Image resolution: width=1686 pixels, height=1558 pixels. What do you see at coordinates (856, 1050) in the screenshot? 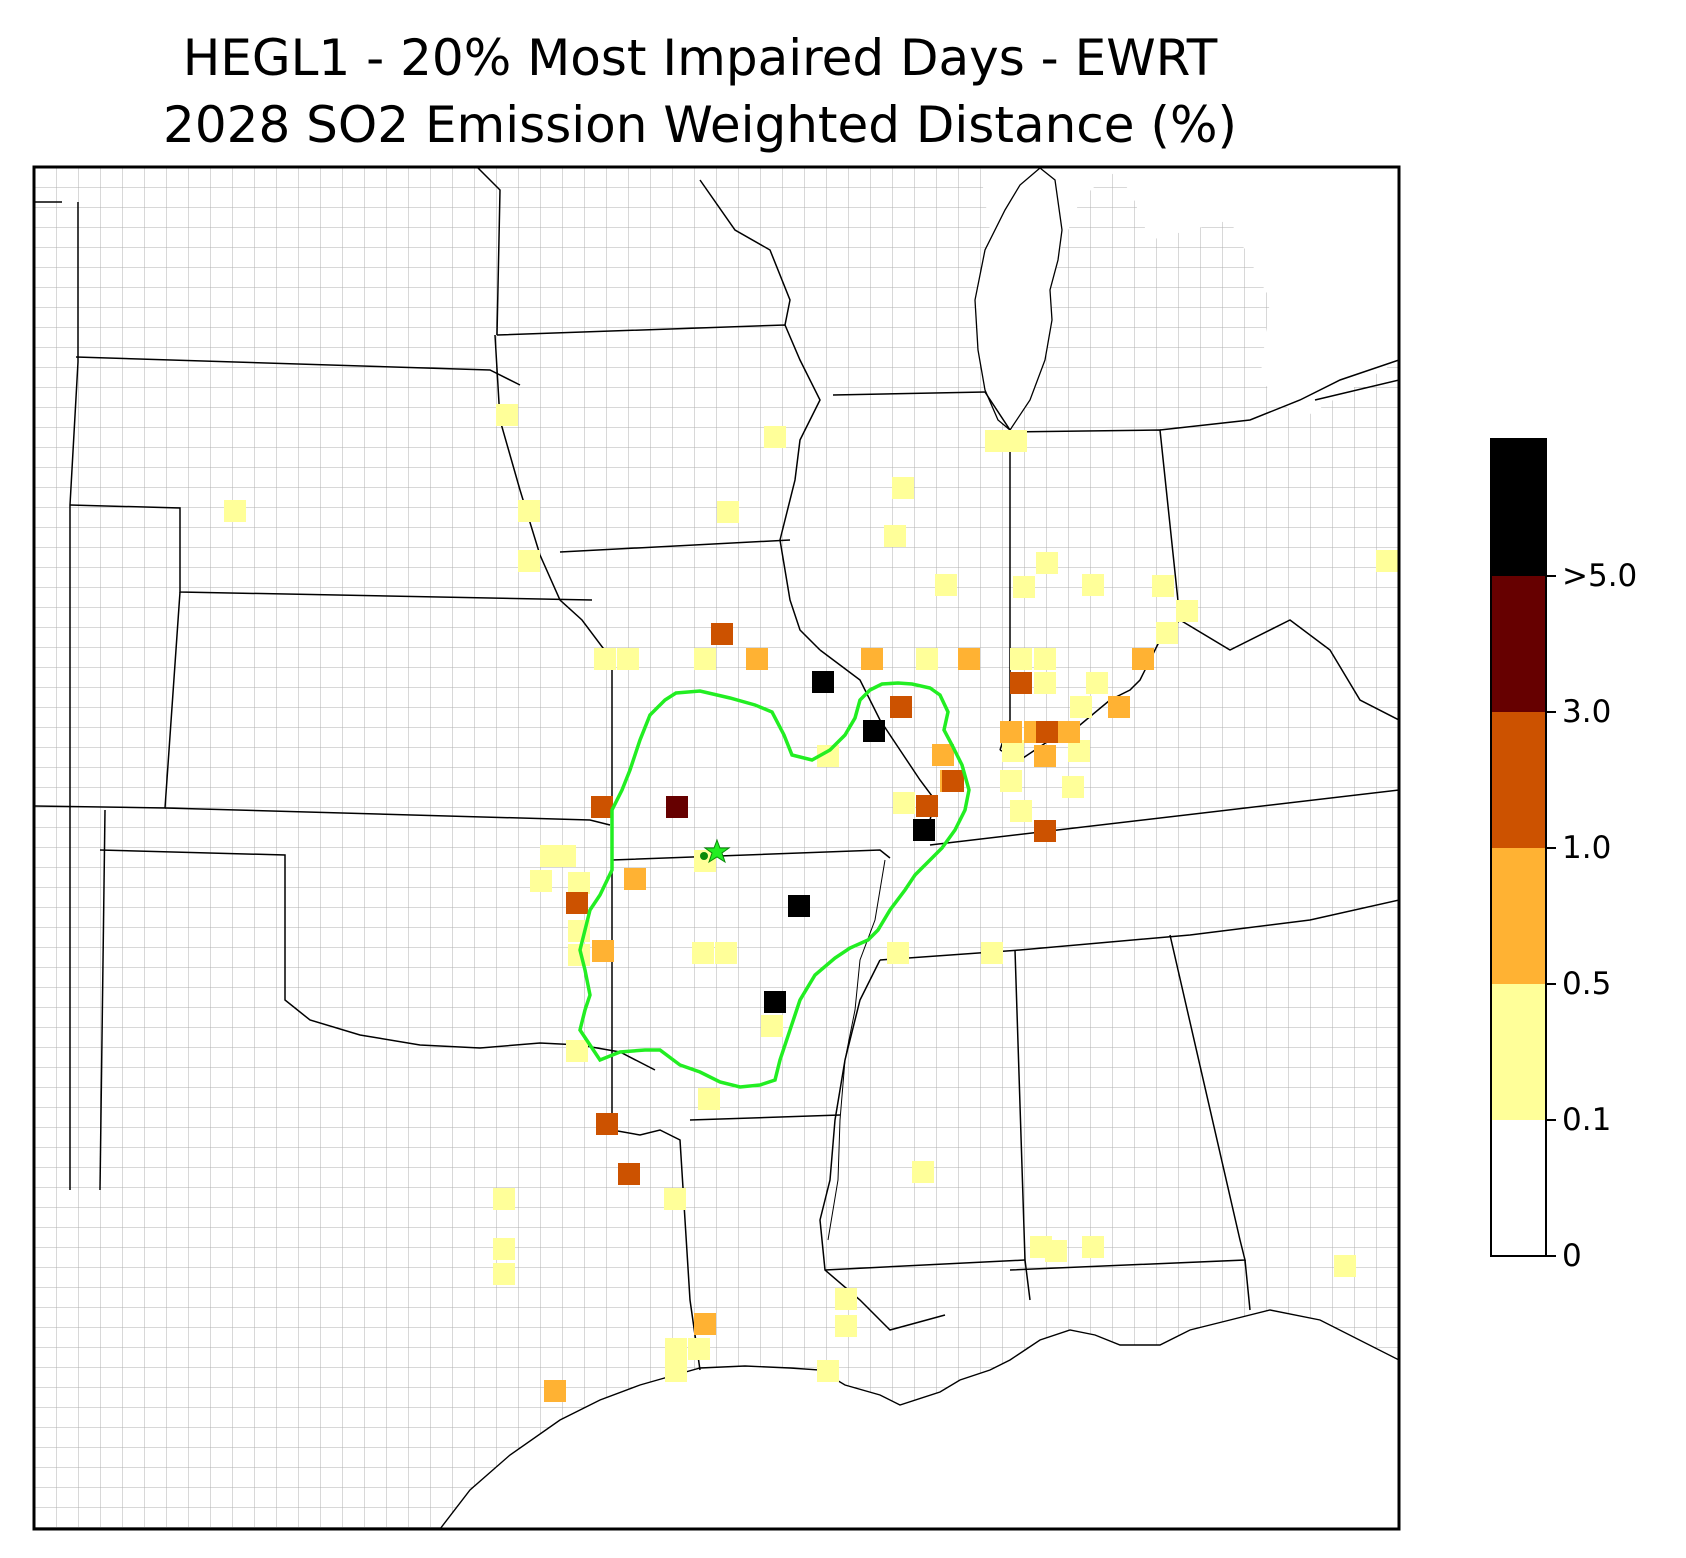
I see `rivers` at bounding box center [856, 1050].